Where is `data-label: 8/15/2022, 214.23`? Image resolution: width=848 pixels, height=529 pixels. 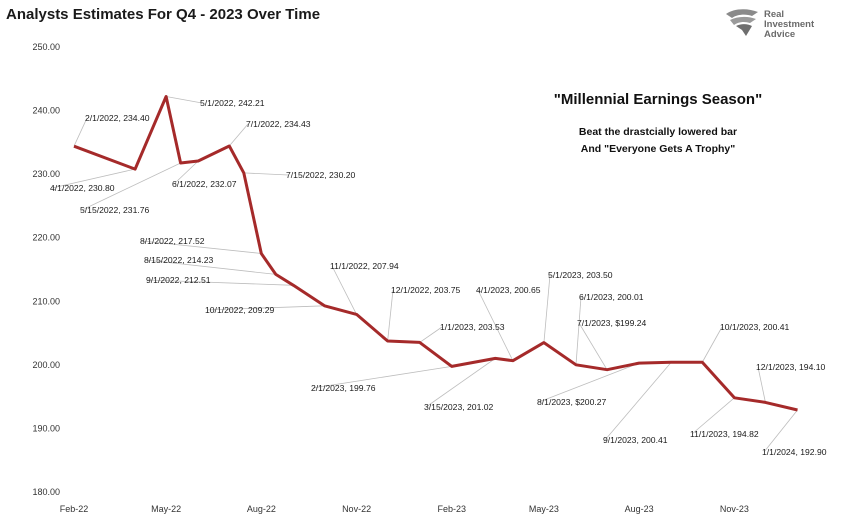
data-label: 8/15/2022, 214.23 is located at coordinates (179, 260).